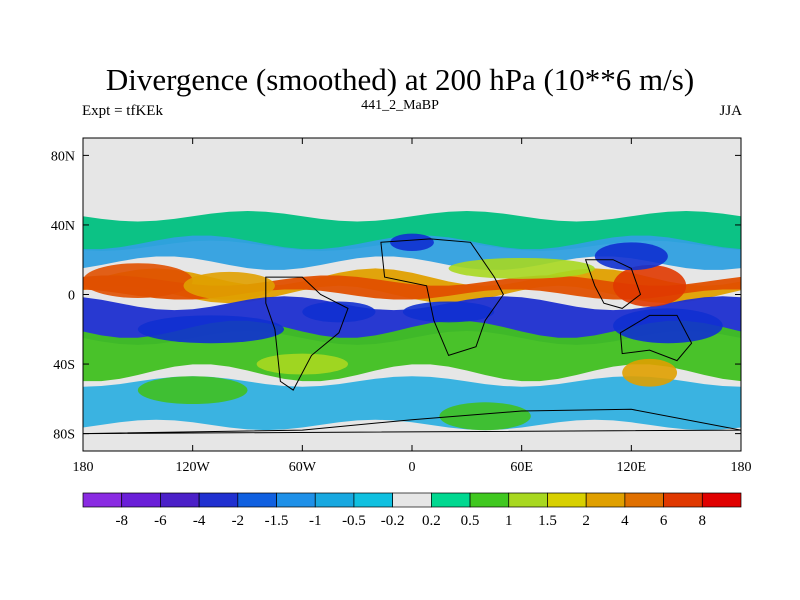 Image resolution: width=800 pixels, height=600 pixels. I want to click on x-tick-label: 120E, so click(632, 467).